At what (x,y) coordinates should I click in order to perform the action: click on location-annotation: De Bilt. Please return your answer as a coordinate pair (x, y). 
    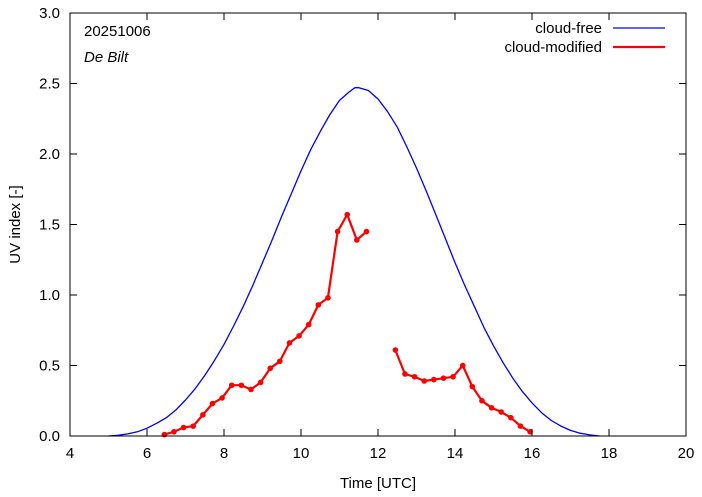
    Looking at the image, I should click on (106, 57).